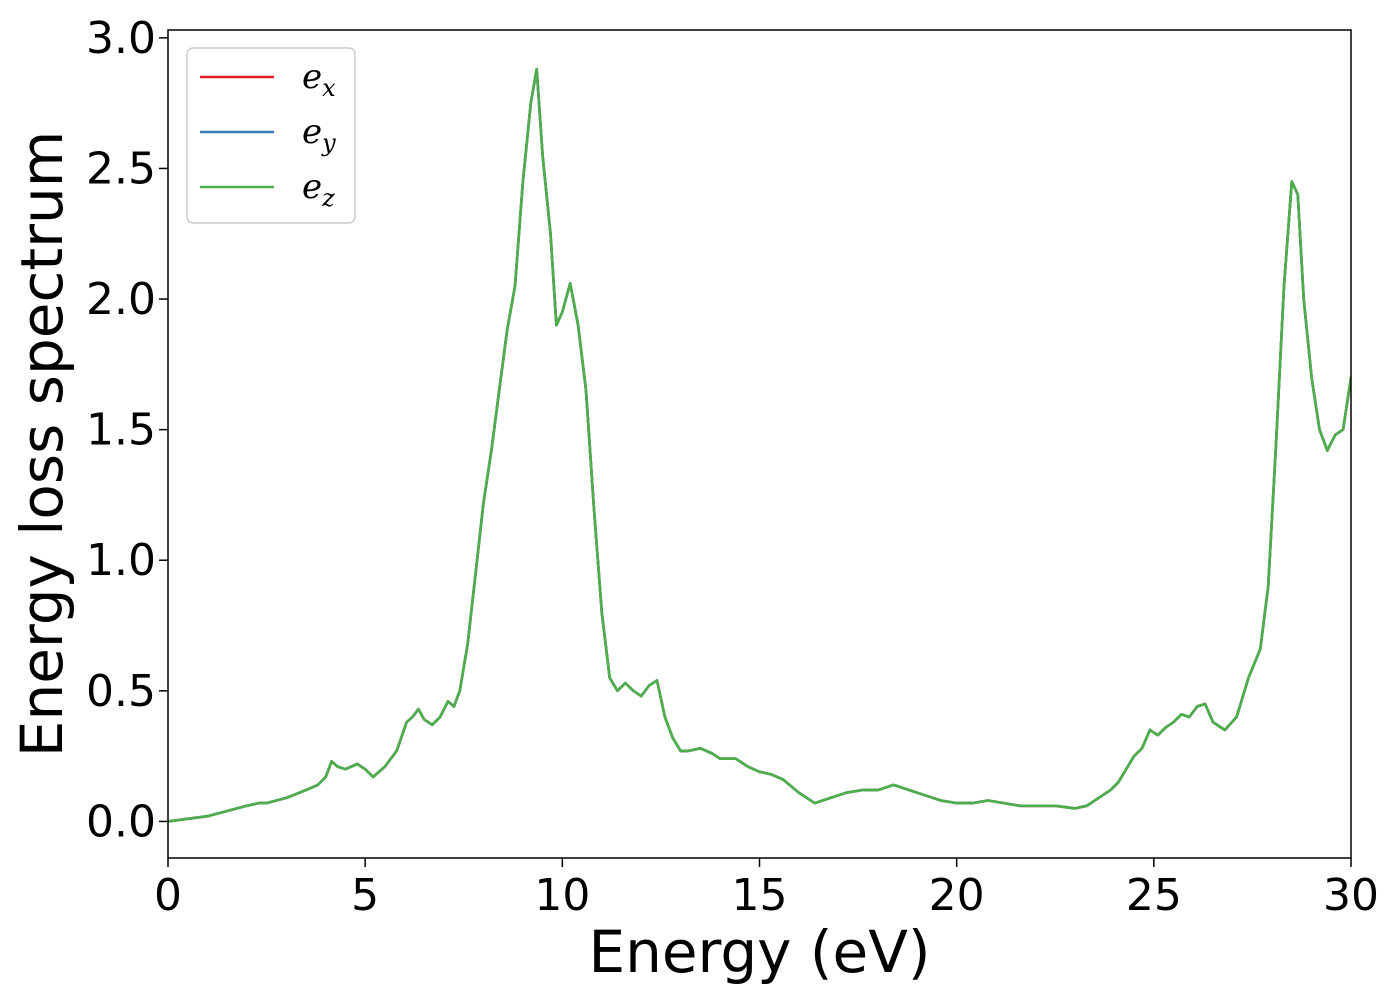  What do you see at coordinates (121, 821) in the screenshot?
I see `y-tick-label: 0.0` at bounding box center [121, 821].